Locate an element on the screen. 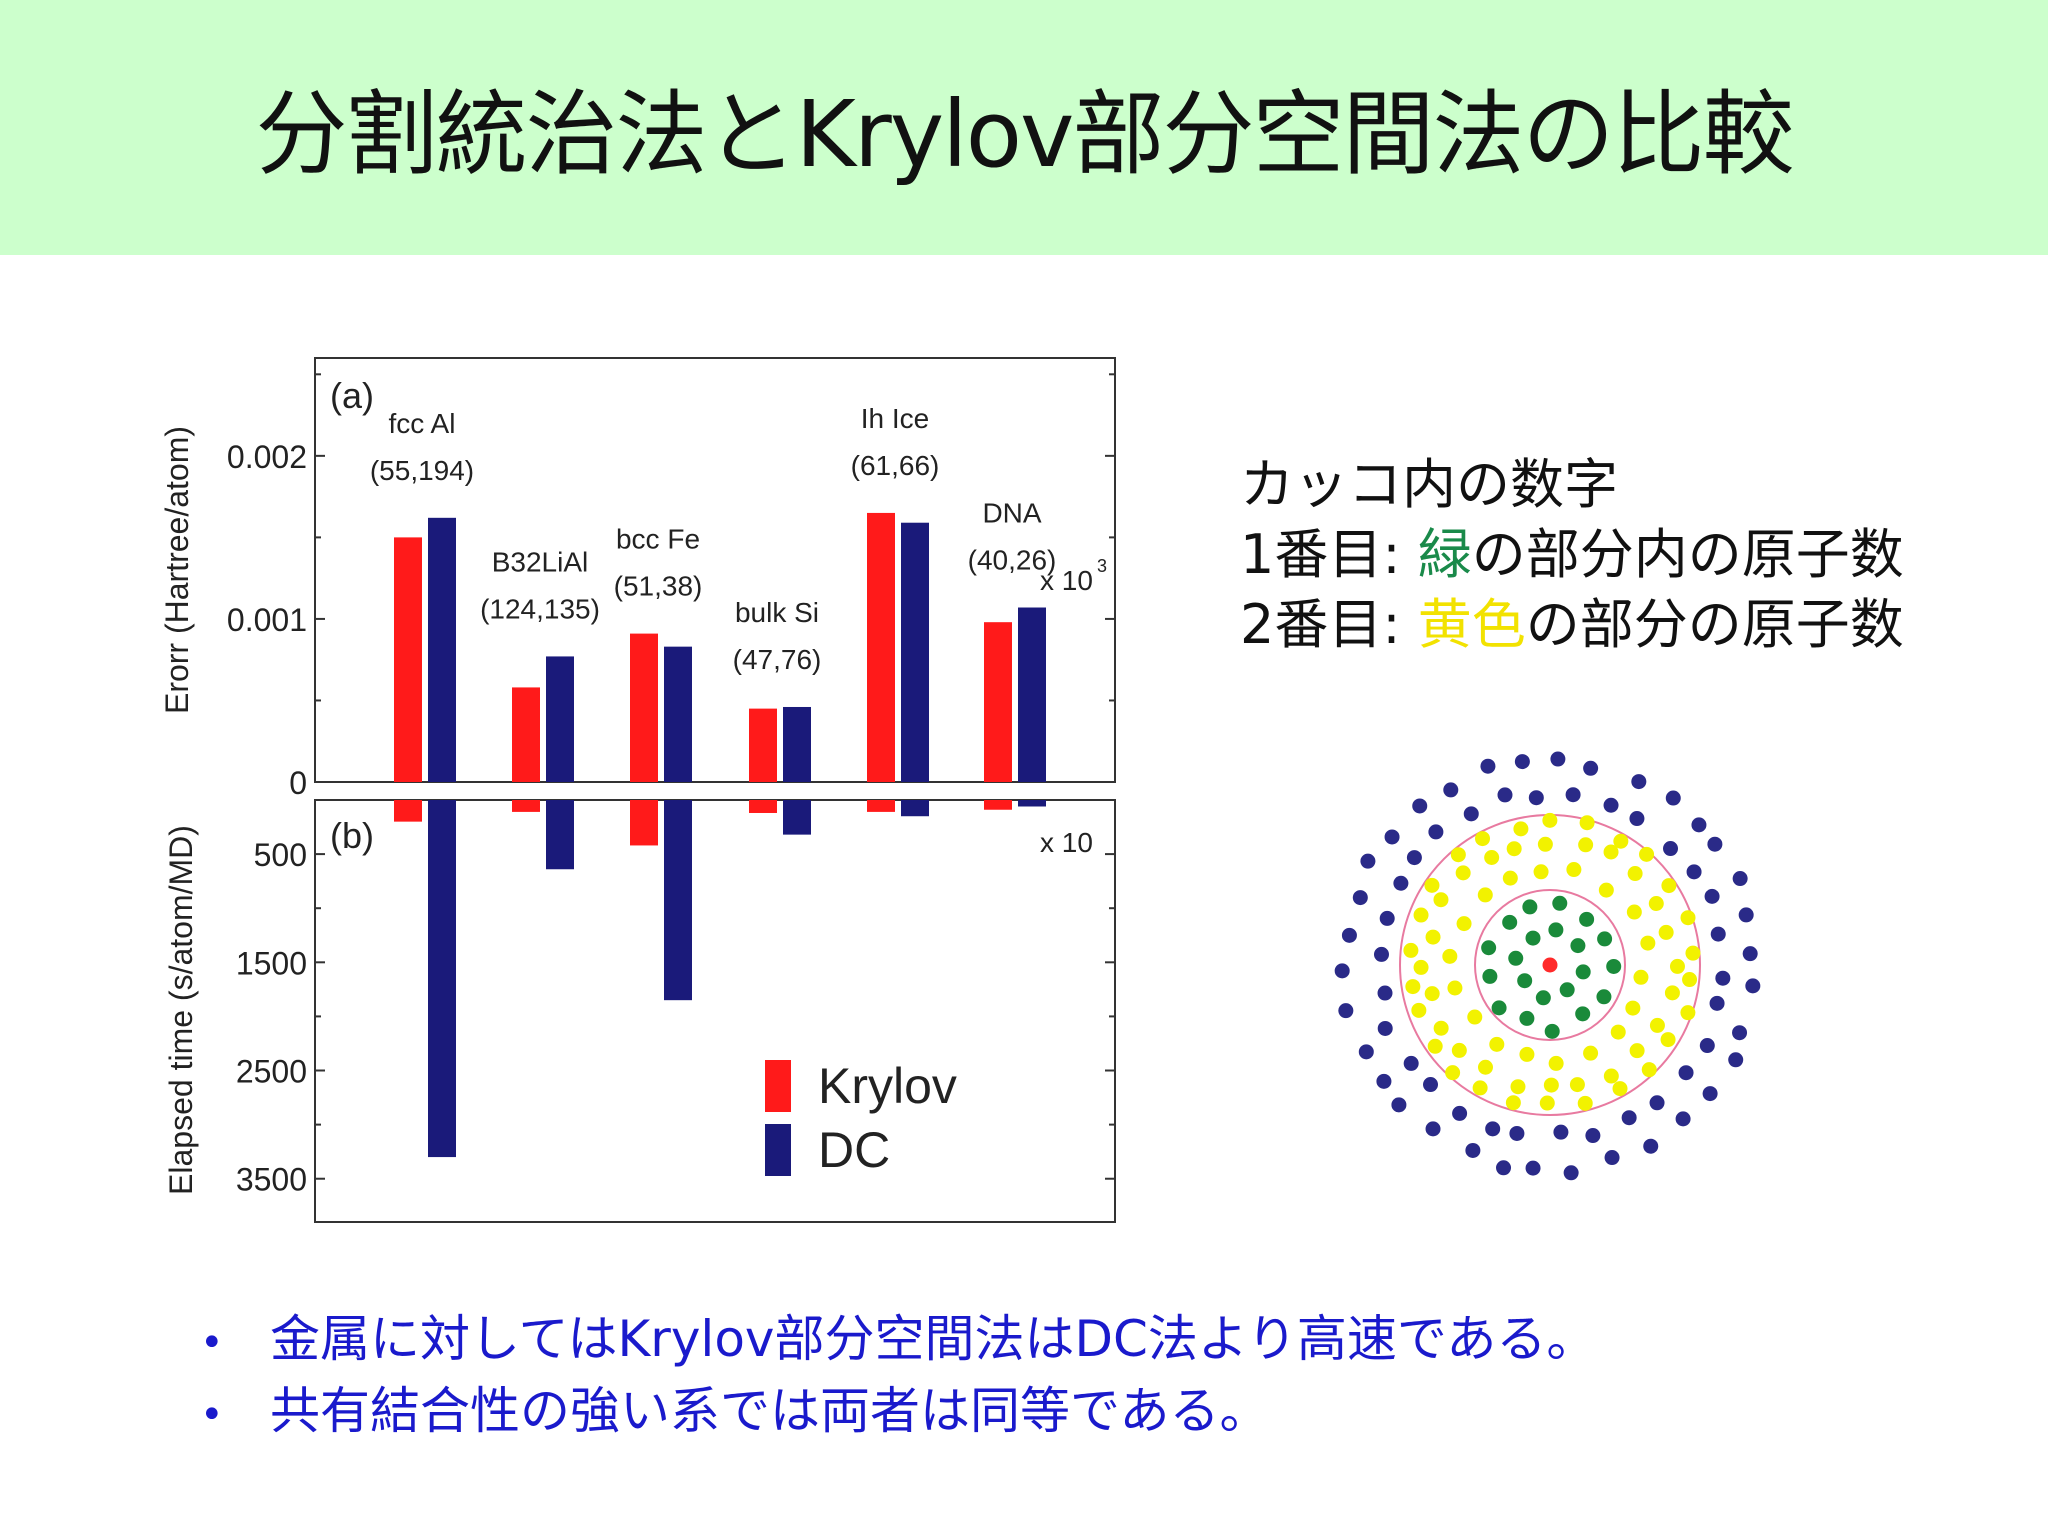  note-line-2: 2番目: 黄色の部分の原子数 is located at coordinates (1572, 625).